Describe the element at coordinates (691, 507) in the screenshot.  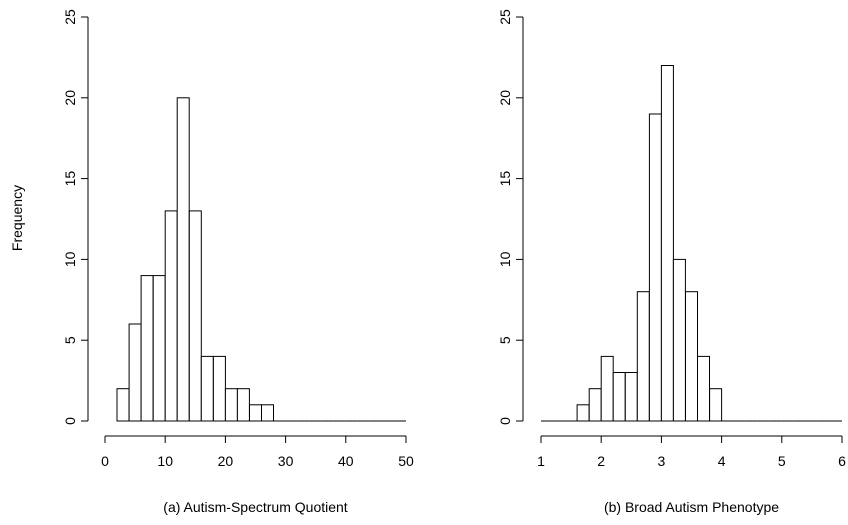
I see `panel-caption: (b) Broad Autism Phenotype` at that location.